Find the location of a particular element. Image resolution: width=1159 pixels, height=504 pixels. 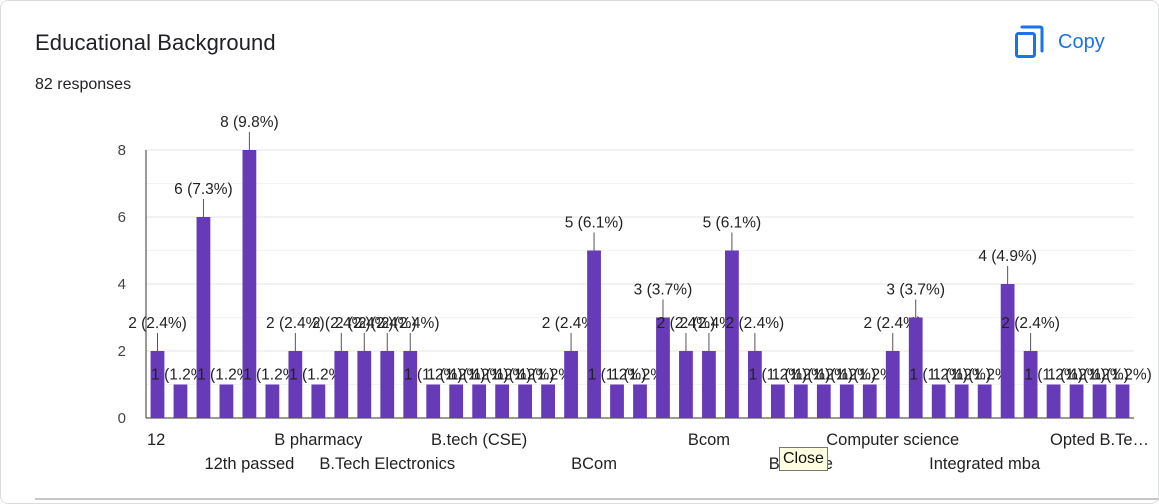

copy-button: Copy is located at coordinates (1059, 42).